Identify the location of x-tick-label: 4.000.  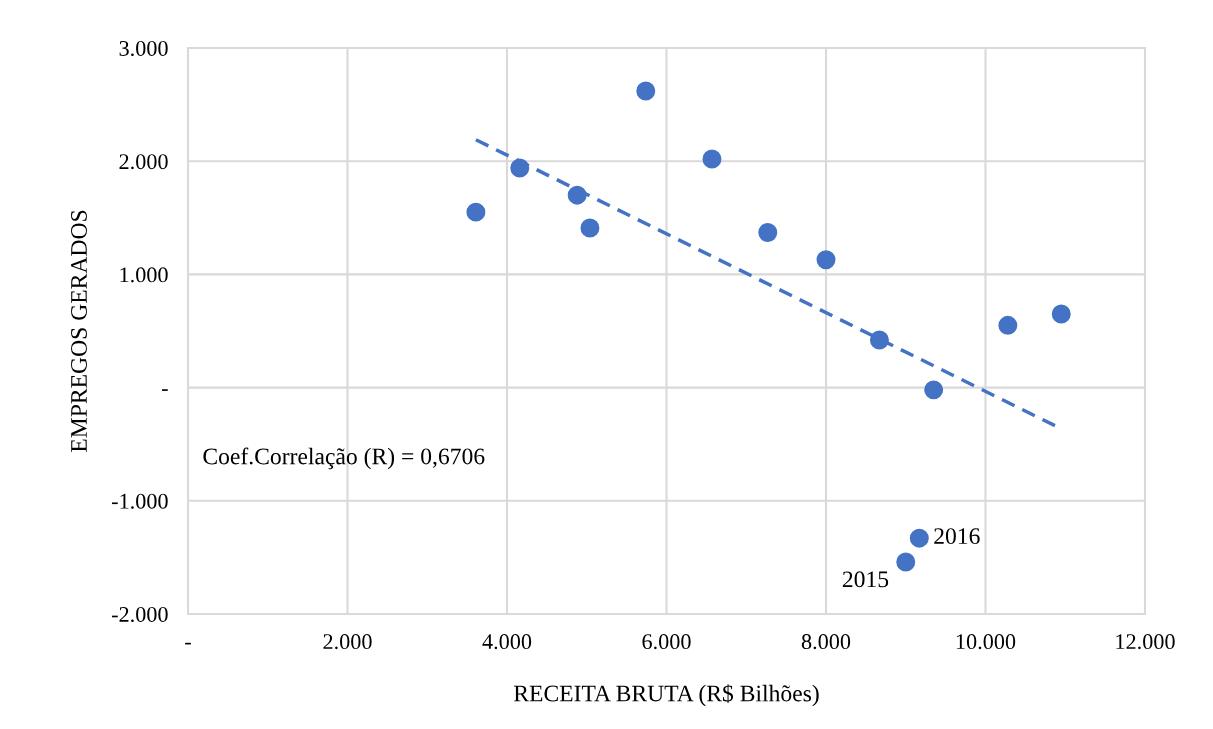
(507, 642).